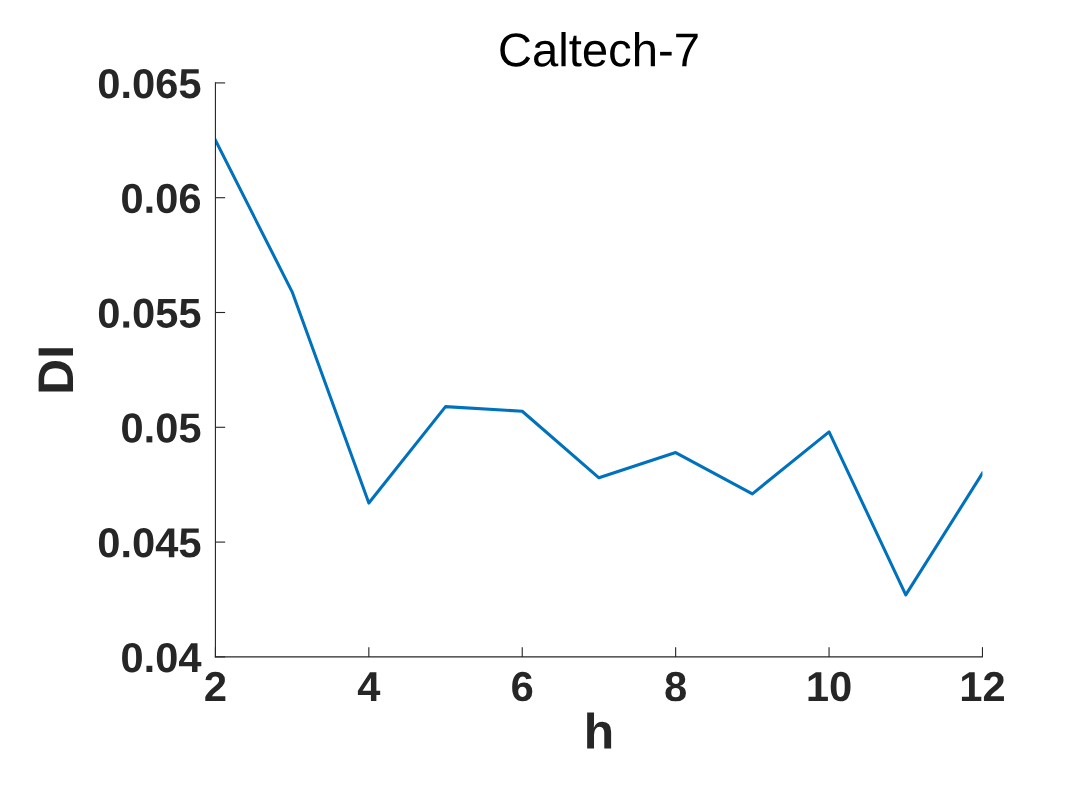  I want to click on chart-title: Caltech-7, so click(599, 49).